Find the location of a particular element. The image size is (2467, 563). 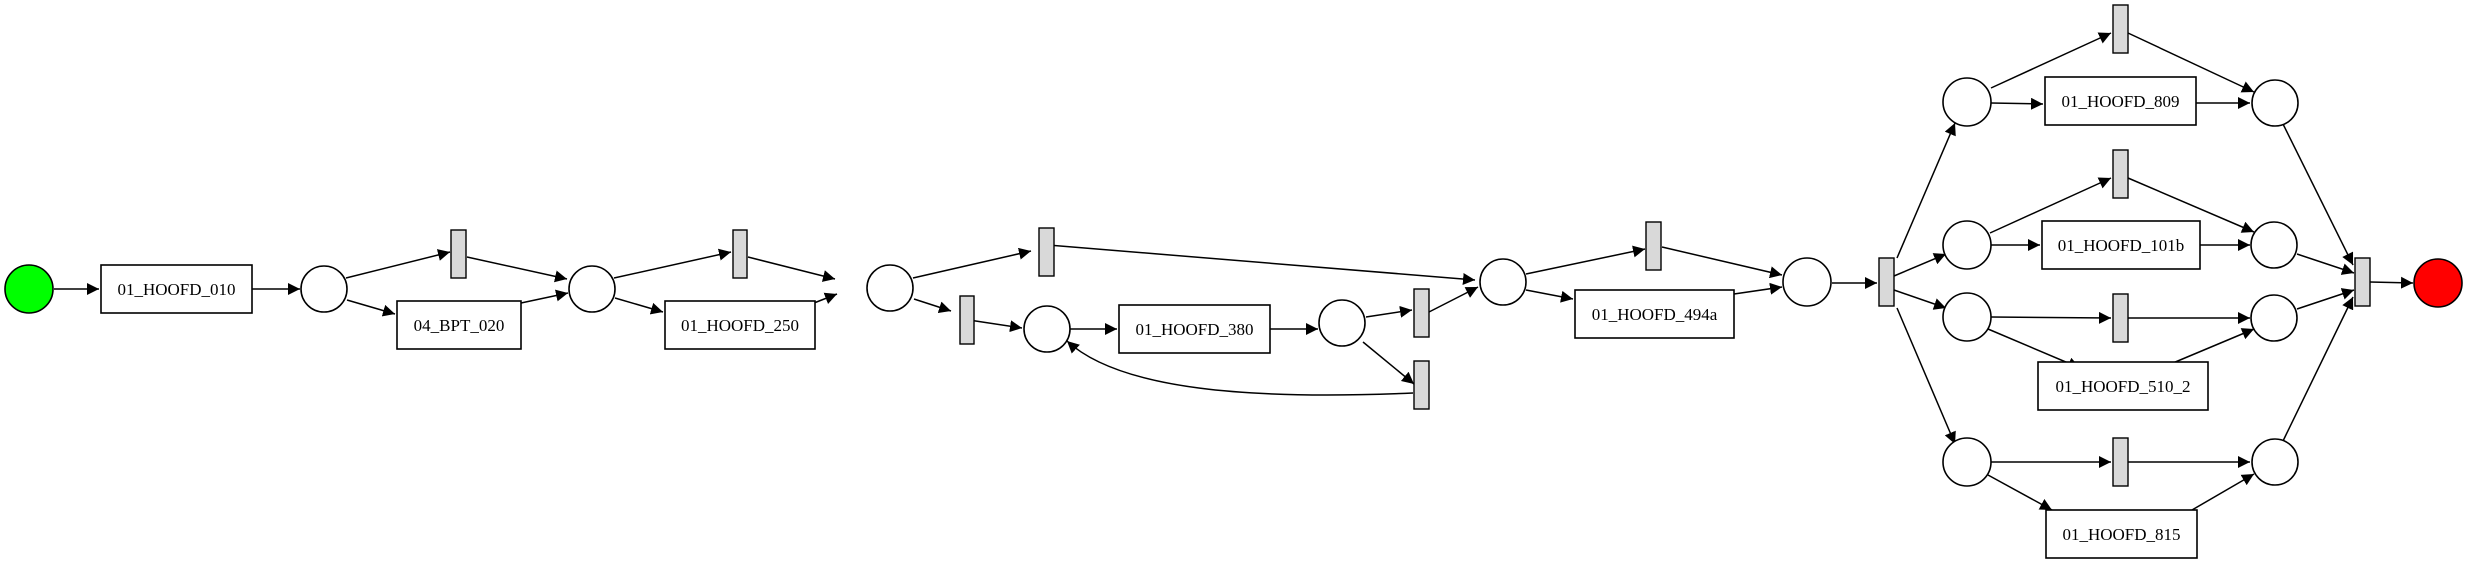

task-label: 01_HOOFD_815 is located at coordinates (2121, 534).